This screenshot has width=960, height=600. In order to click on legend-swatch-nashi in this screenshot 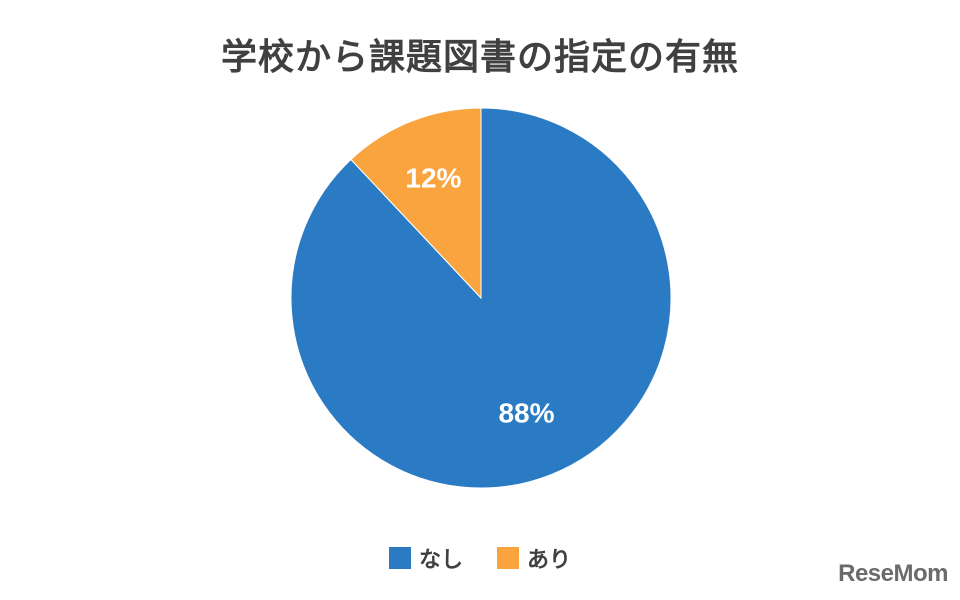, I will do `click(399, 558)`.